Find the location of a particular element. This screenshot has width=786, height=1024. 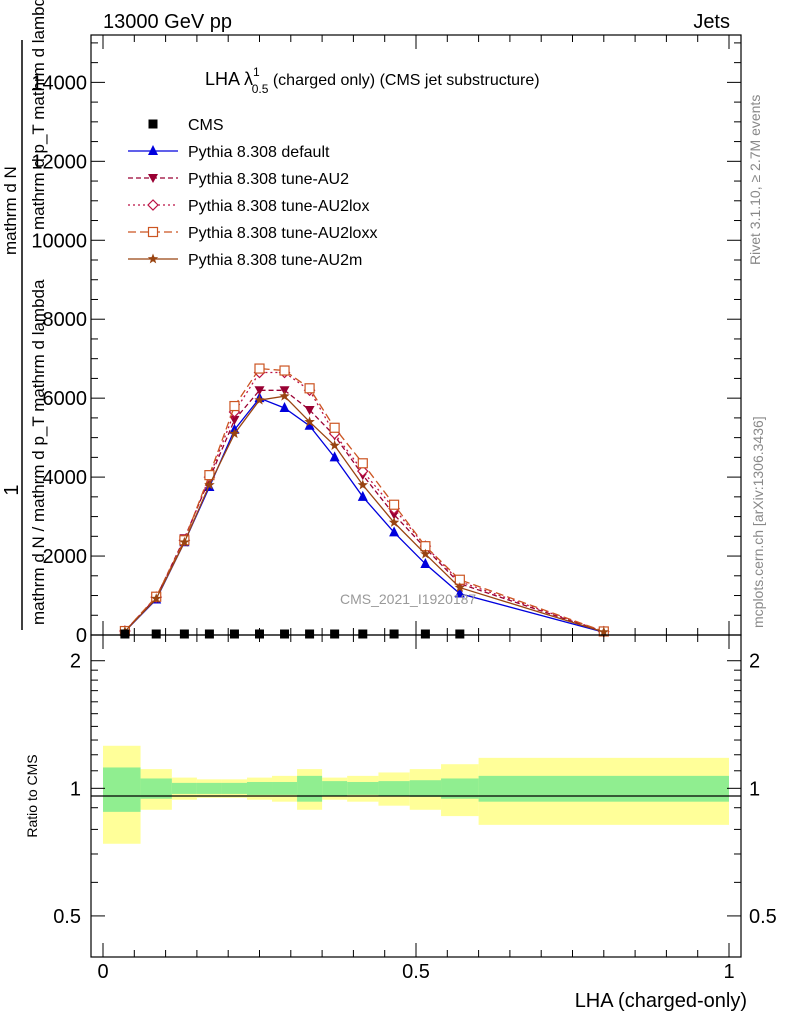

y-tick-label: 8000 is located at coordinates (65, 320).